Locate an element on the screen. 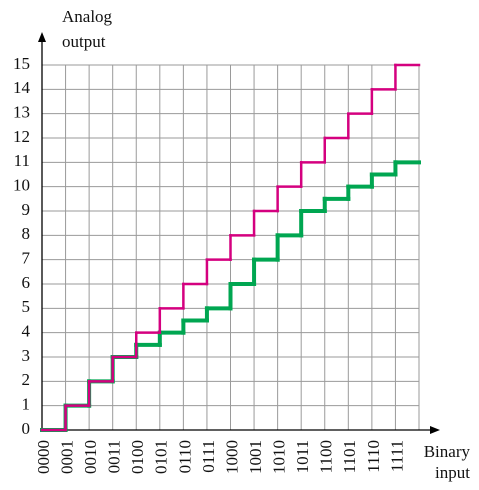  x-tick-label: 1101 is located at coordinates (349, 456).